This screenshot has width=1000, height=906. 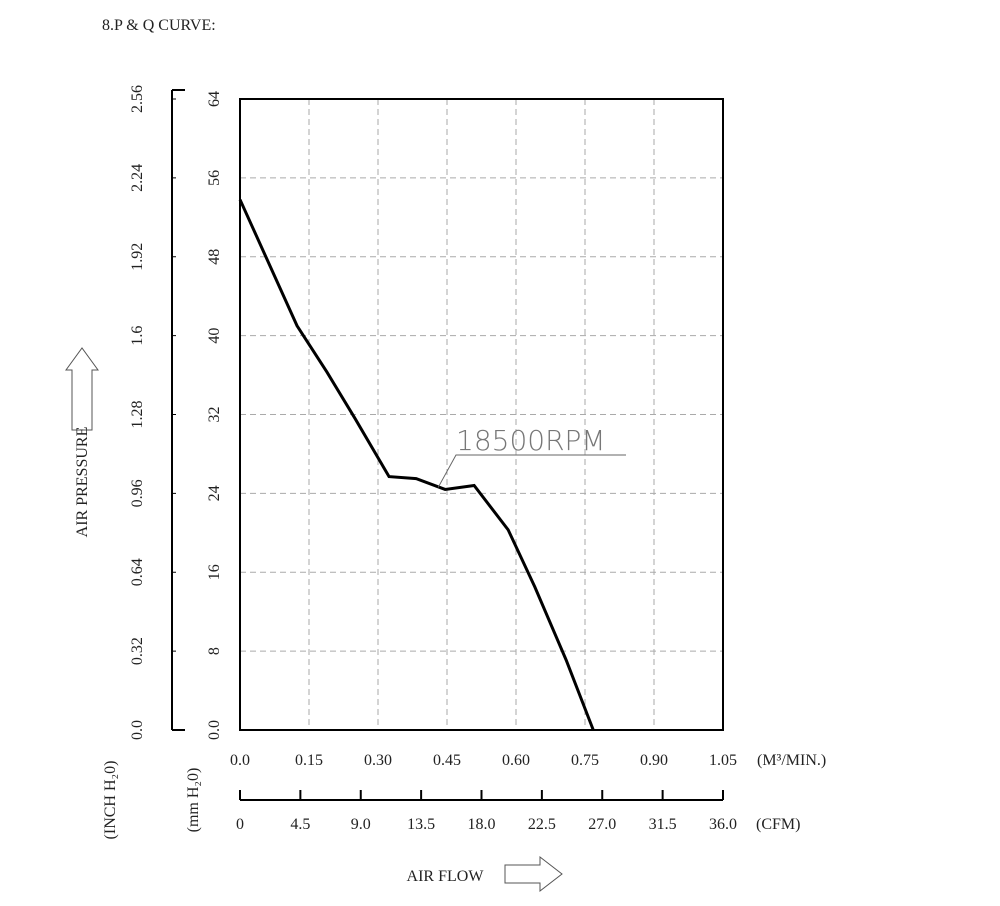 I want to click on y-tick-label: 16, so click(x=214, y=572).